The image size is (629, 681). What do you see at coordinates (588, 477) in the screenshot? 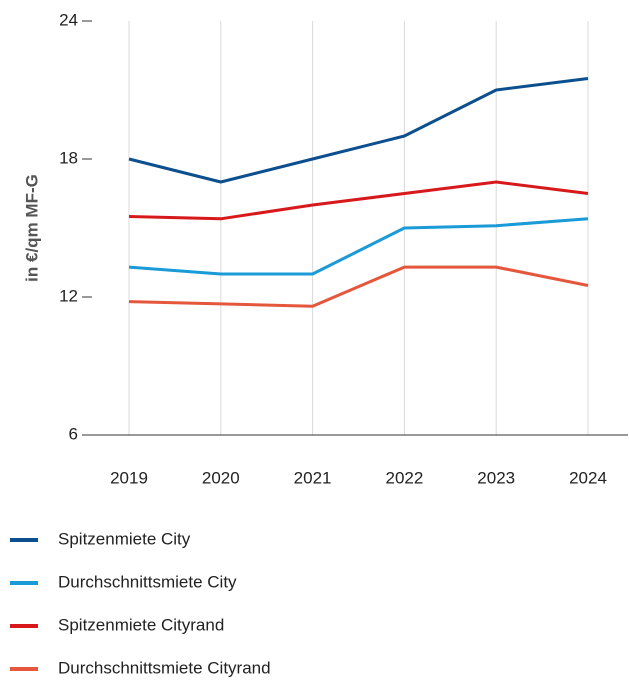
I see `x-tick-label: 2024` at bounding box center [588, 477].